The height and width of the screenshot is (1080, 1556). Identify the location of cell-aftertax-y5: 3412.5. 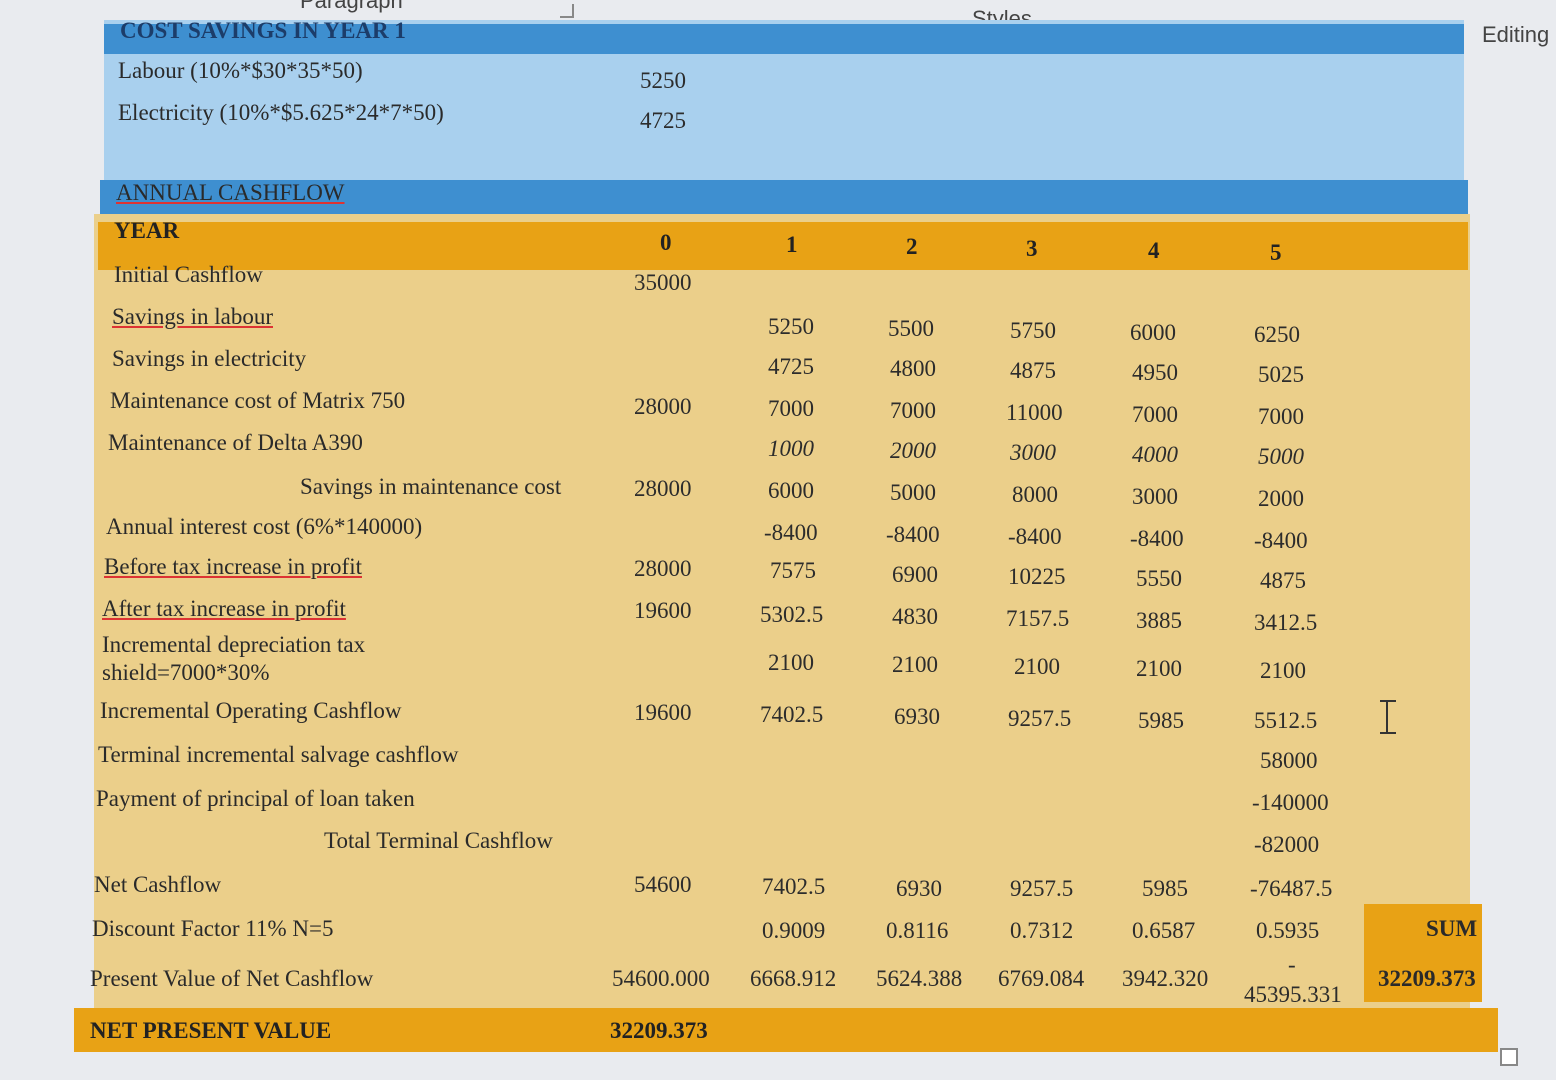
(1286, 622).